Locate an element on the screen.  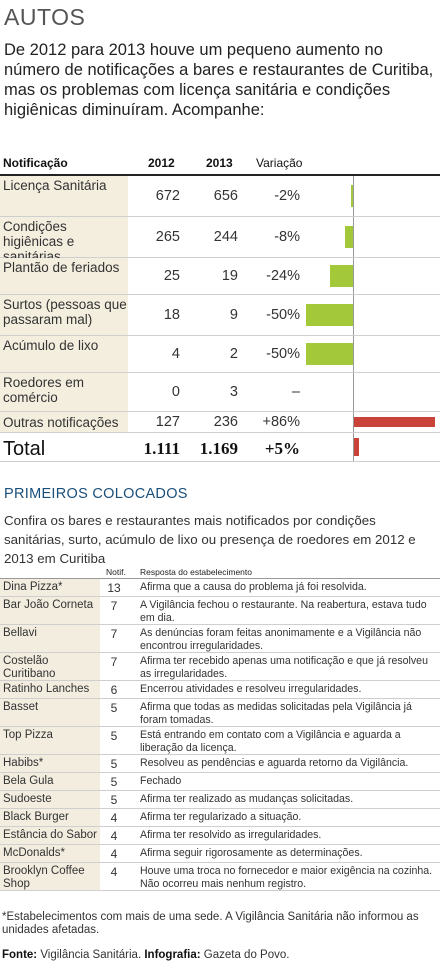
row-label: Licença Sanitária is located at coordinates (64, 196).